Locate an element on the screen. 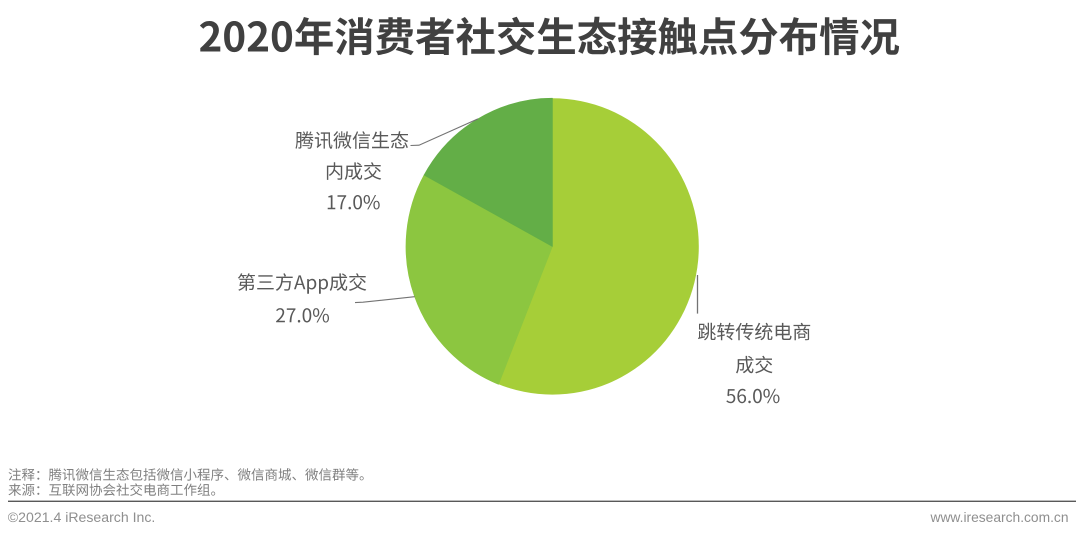  svg-text: ©2021.4 iResearch Inc. is located at coordinates (82, 517).